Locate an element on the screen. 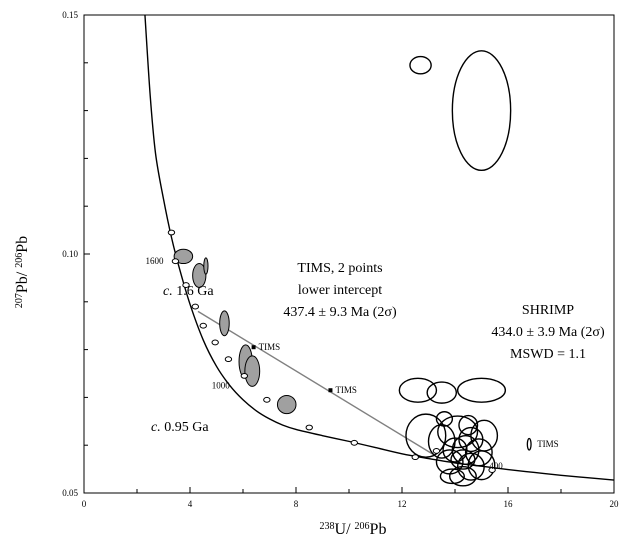  y-tick-label: 0.05 is located at coordinates (70, 493).